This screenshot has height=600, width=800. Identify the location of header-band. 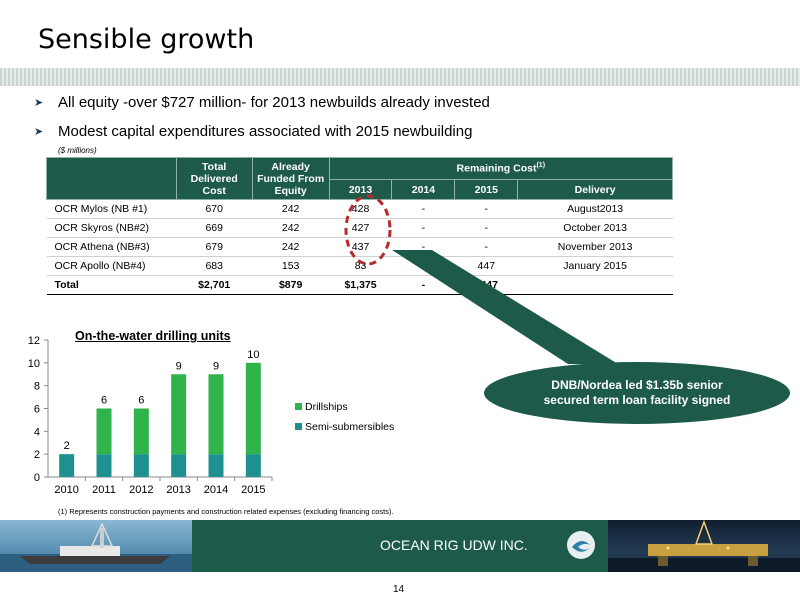
(400, 77).